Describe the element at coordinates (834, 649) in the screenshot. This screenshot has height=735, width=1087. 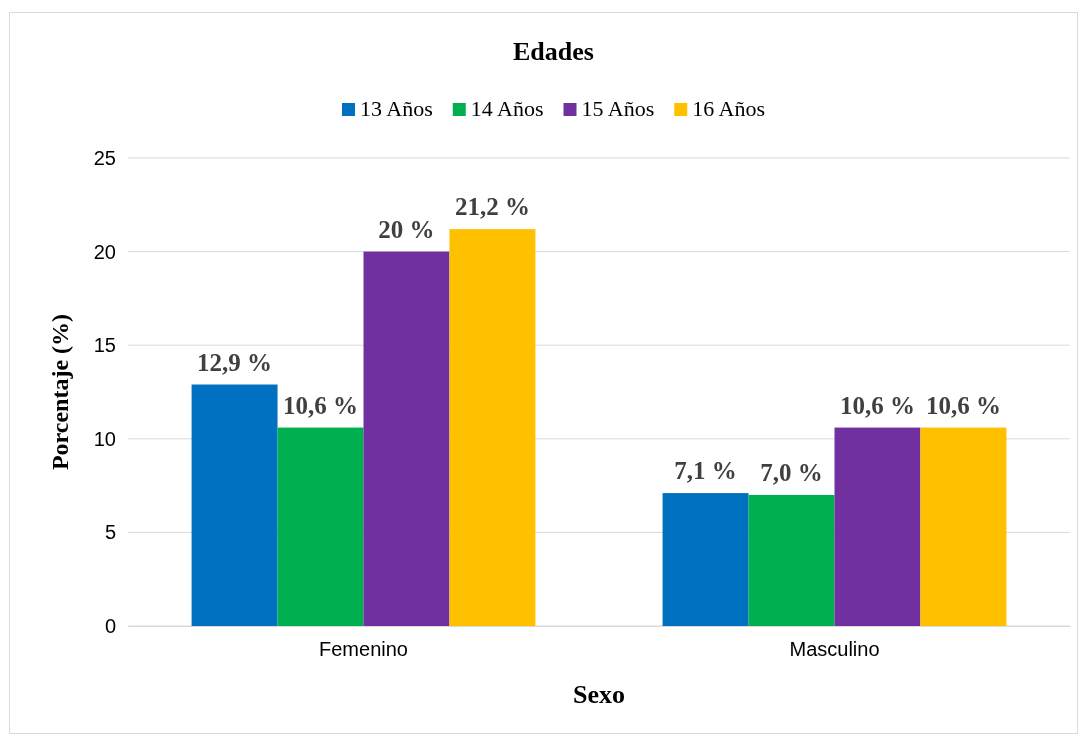
I see `x-tick-label: Masculino` at that location.